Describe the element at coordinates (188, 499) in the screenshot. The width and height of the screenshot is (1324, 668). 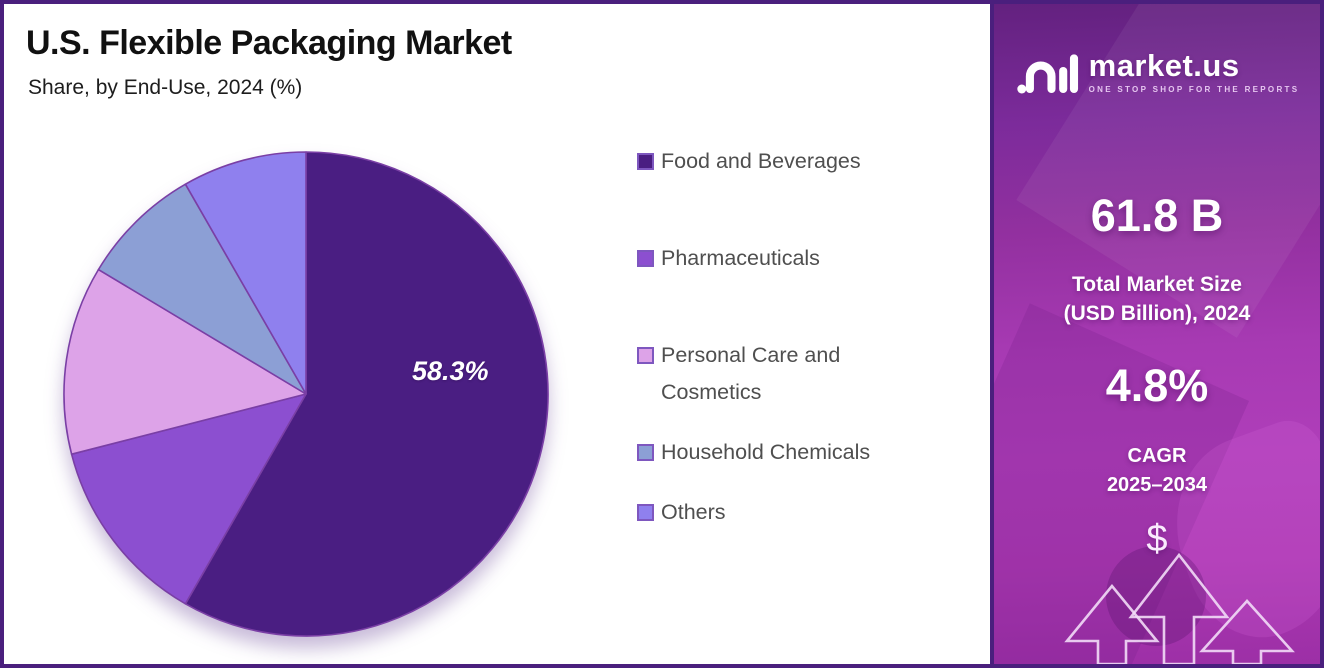
I see `pie-slice-pharmaceuticals` at that location.